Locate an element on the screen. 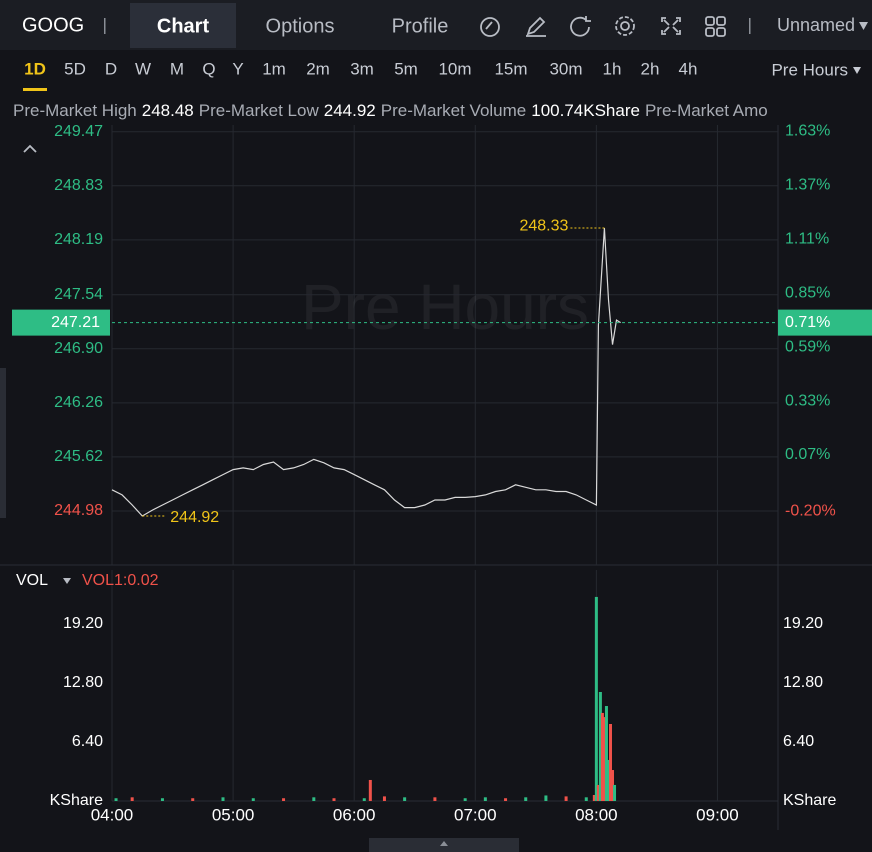 The width and height of the screenshot is (872, 852). interval: 2h is located at coordinates (650, 68).